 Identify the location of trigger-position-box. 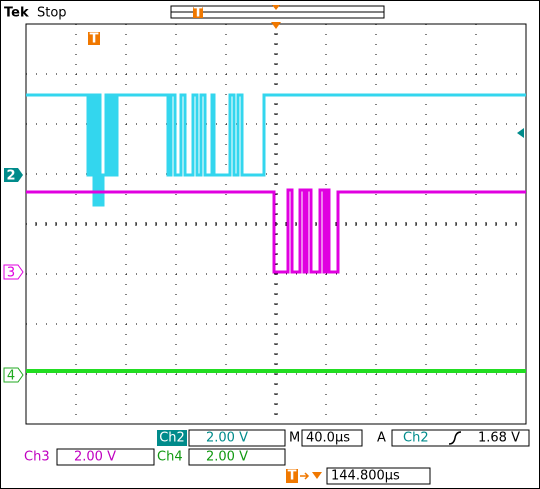
(378, 476).